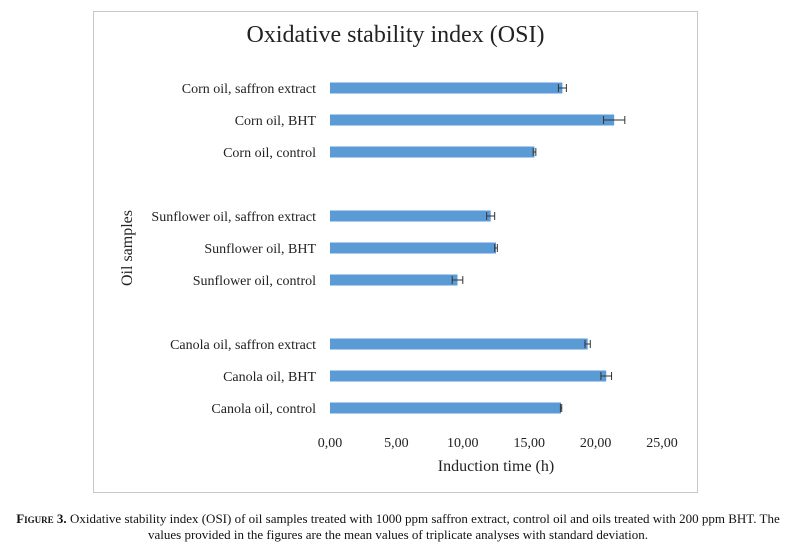  I want to click on chart-title: Oxidative stability index (OSI), so click(395, 35).